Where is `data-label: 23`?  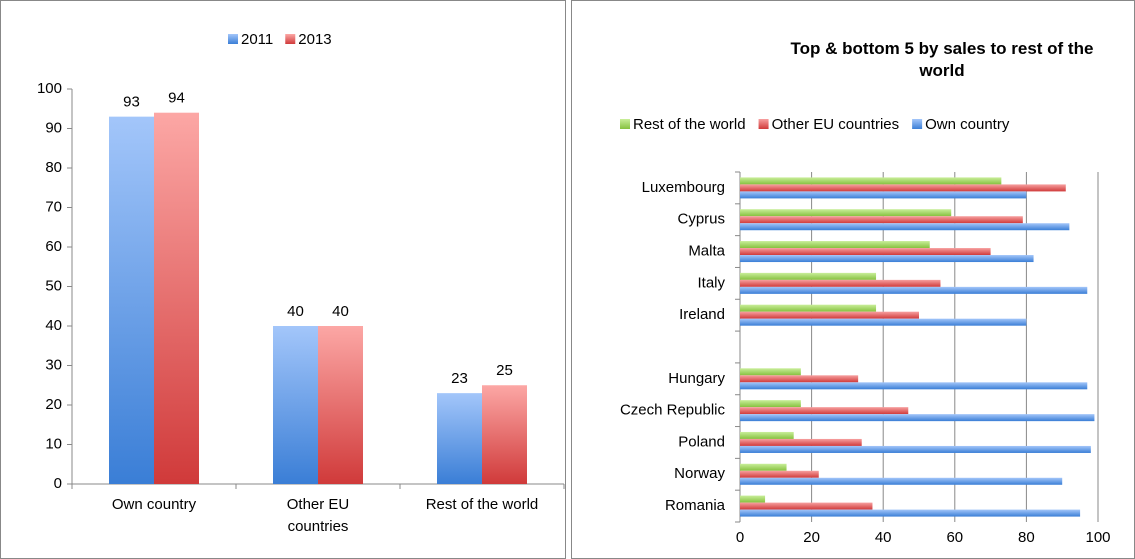 data-label: 23 is located at coordinates (459, 378).